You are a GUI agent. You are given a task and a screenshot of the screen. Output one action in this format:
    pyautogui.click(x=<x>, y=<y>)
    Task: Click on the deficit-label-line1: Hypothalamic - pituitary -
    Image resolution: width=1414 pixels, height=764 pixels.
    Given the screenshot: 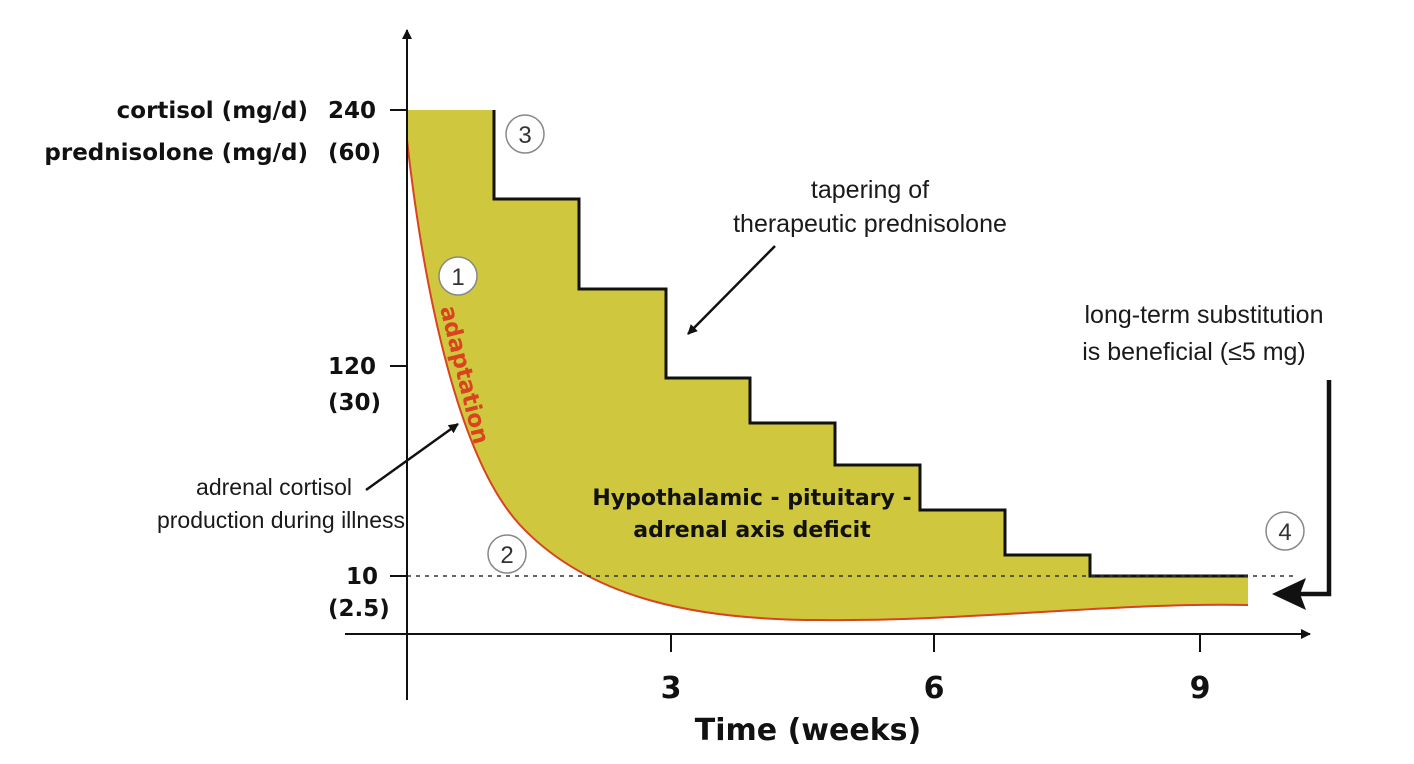 What is the action you would take?
    pyautogui.click(x=751, y=498)
    